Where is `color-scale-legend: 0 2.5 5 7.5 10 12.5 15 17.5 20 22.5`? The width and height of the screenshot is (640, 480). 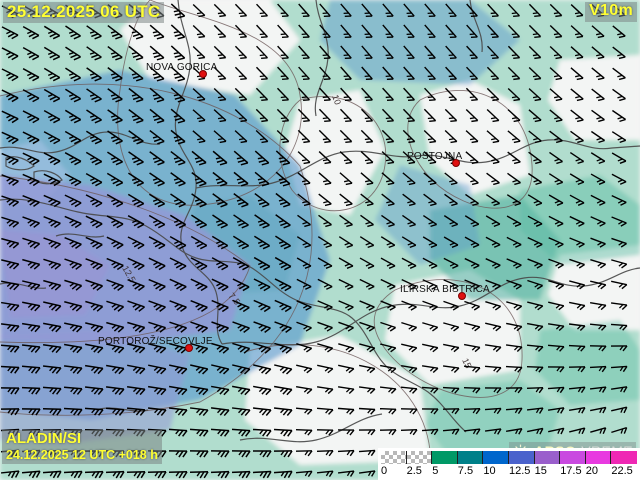 color-scale-legend: 0 2.5 5 7.5 10 12.5 15 17.5 20 22.5 is located at coordinates (509, 464).